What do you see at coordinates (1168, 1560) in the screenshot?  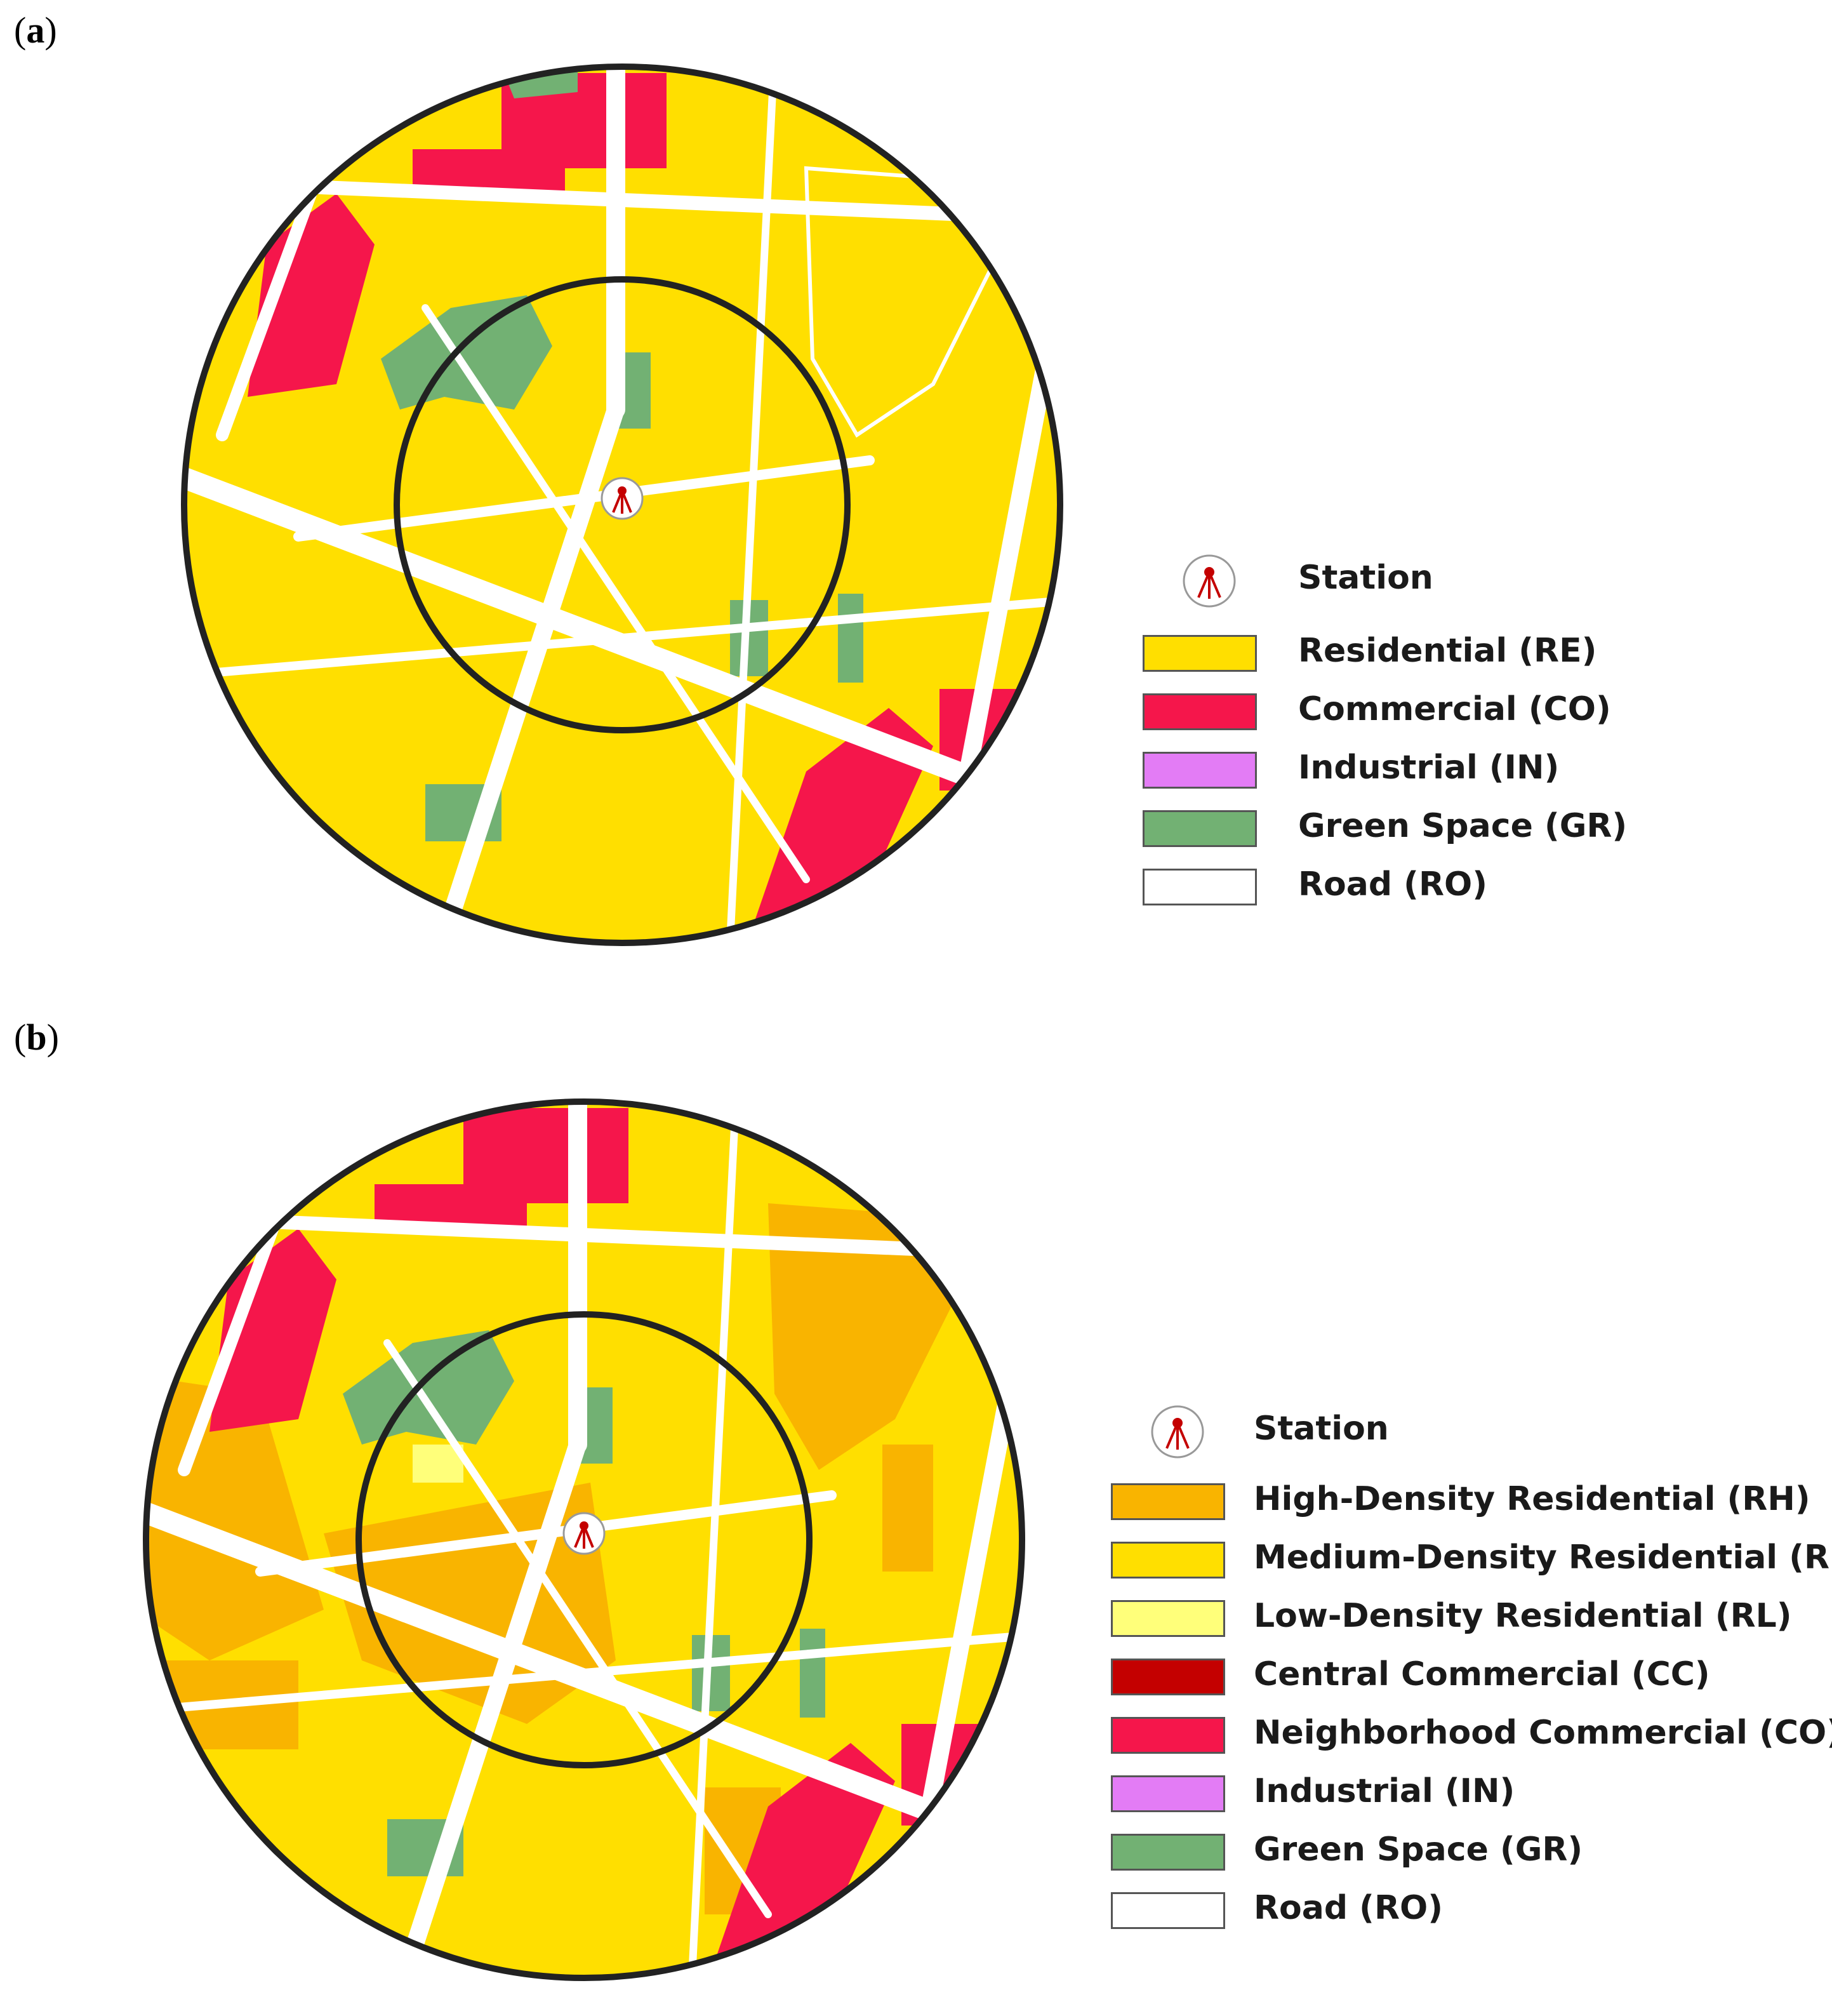 I see `swatch-medium-density-residential` at bounding box center [1168, 1560].